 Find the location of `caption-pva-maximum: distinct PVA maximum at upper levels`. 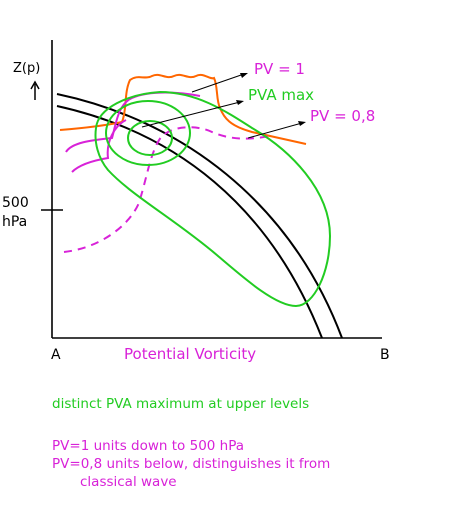

caption-pva-maximum: distinct PVA maximum at upper levels is located at coordinates (181, 404).